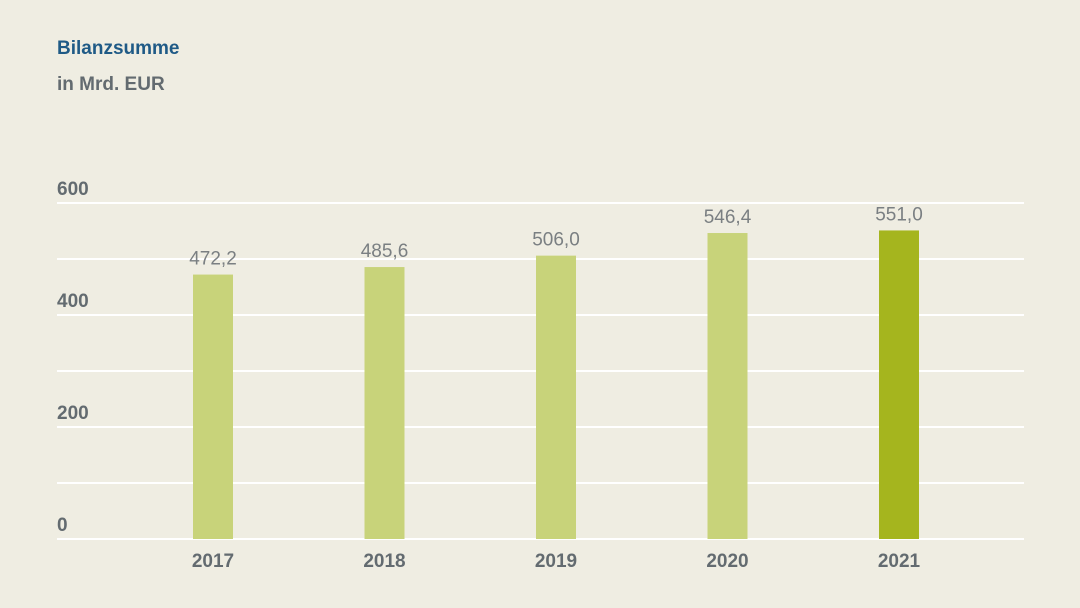 This screenshot has width=1080, height=608. Describe the element at coordinates (385, 251) in the screenshot. I see `value-label: 485,6` at that location.